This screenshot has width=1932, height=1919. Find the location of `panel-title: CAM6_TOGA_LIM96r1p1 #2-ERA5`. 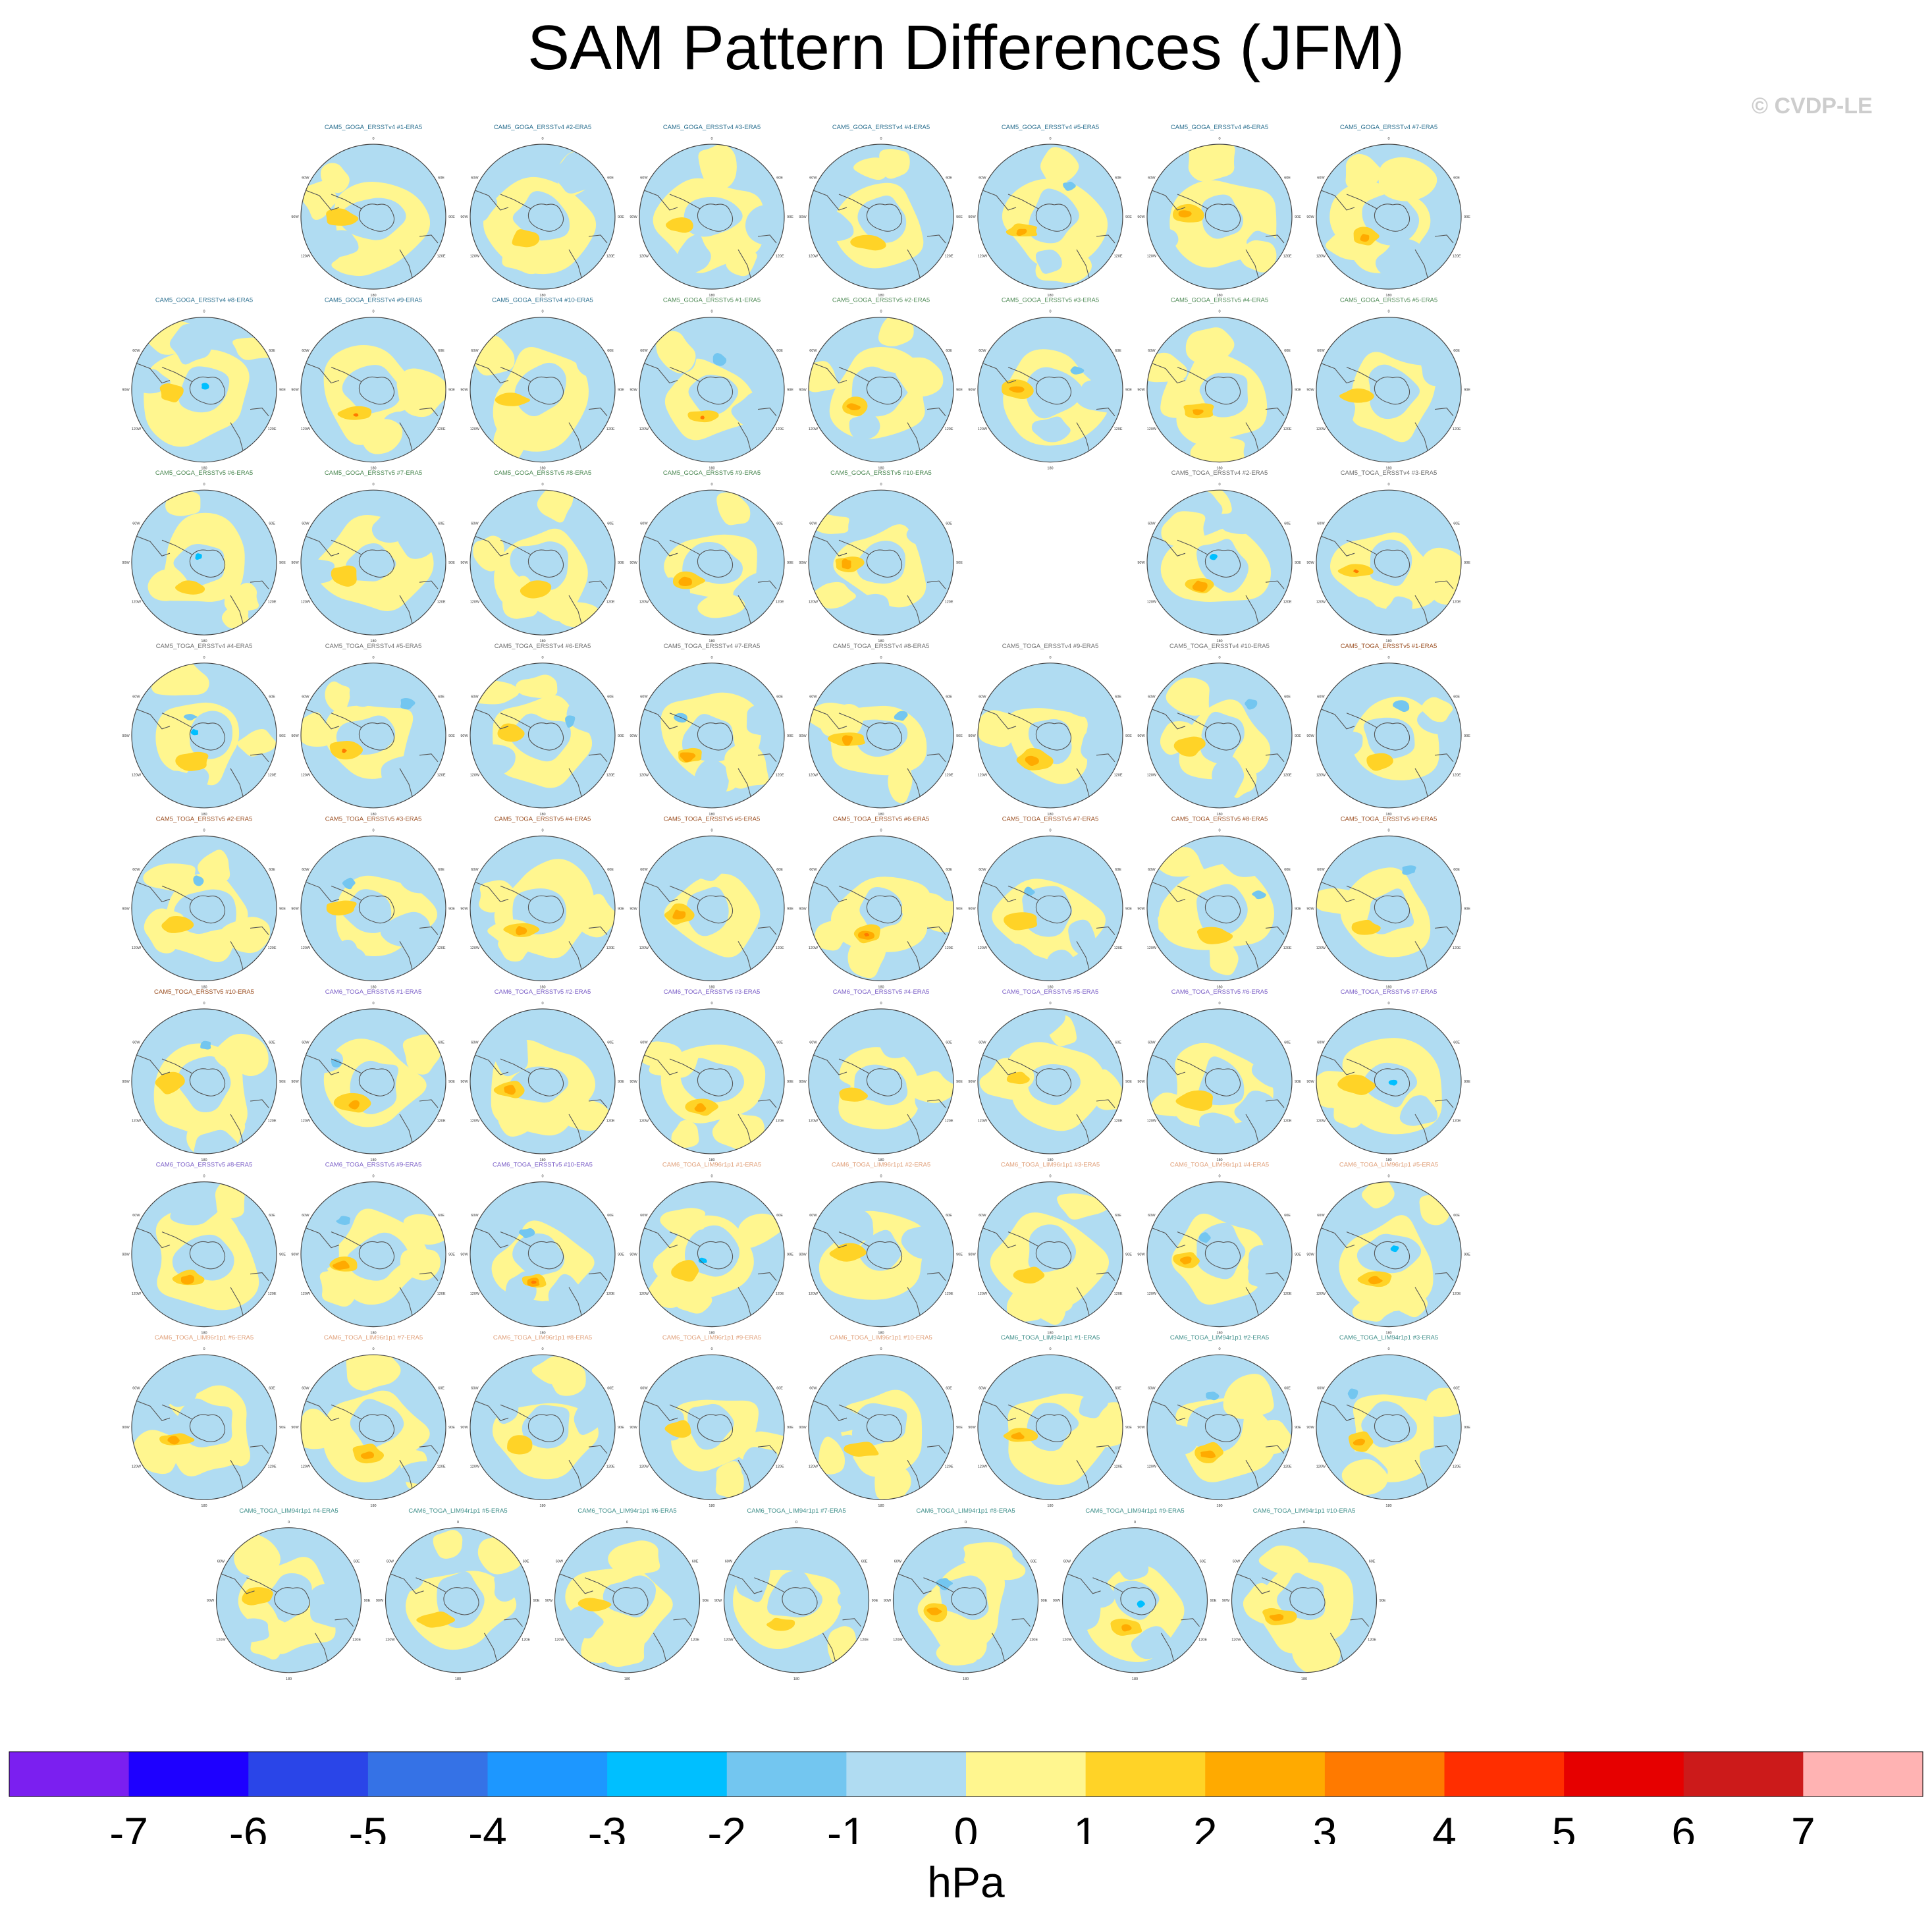

panel-title: CAM6_TOGA_LIM96r1p1 #2-ERA5 is located at coordinates (881, 1165).